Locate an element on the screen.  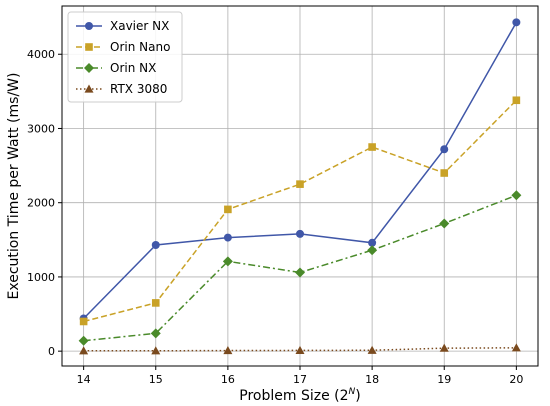
y-axis-title: Execution Time per Watt (ms/W) is located at coordinates (14, 186).